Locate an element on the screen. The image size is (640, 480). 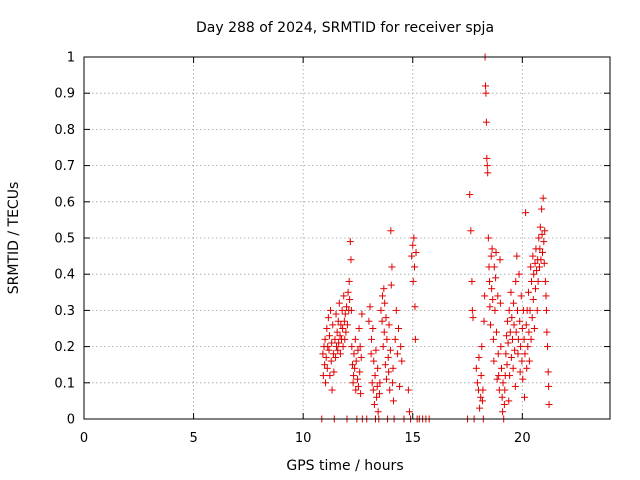
y-tick-label: 0.3 is located at coordinates (64, 311).